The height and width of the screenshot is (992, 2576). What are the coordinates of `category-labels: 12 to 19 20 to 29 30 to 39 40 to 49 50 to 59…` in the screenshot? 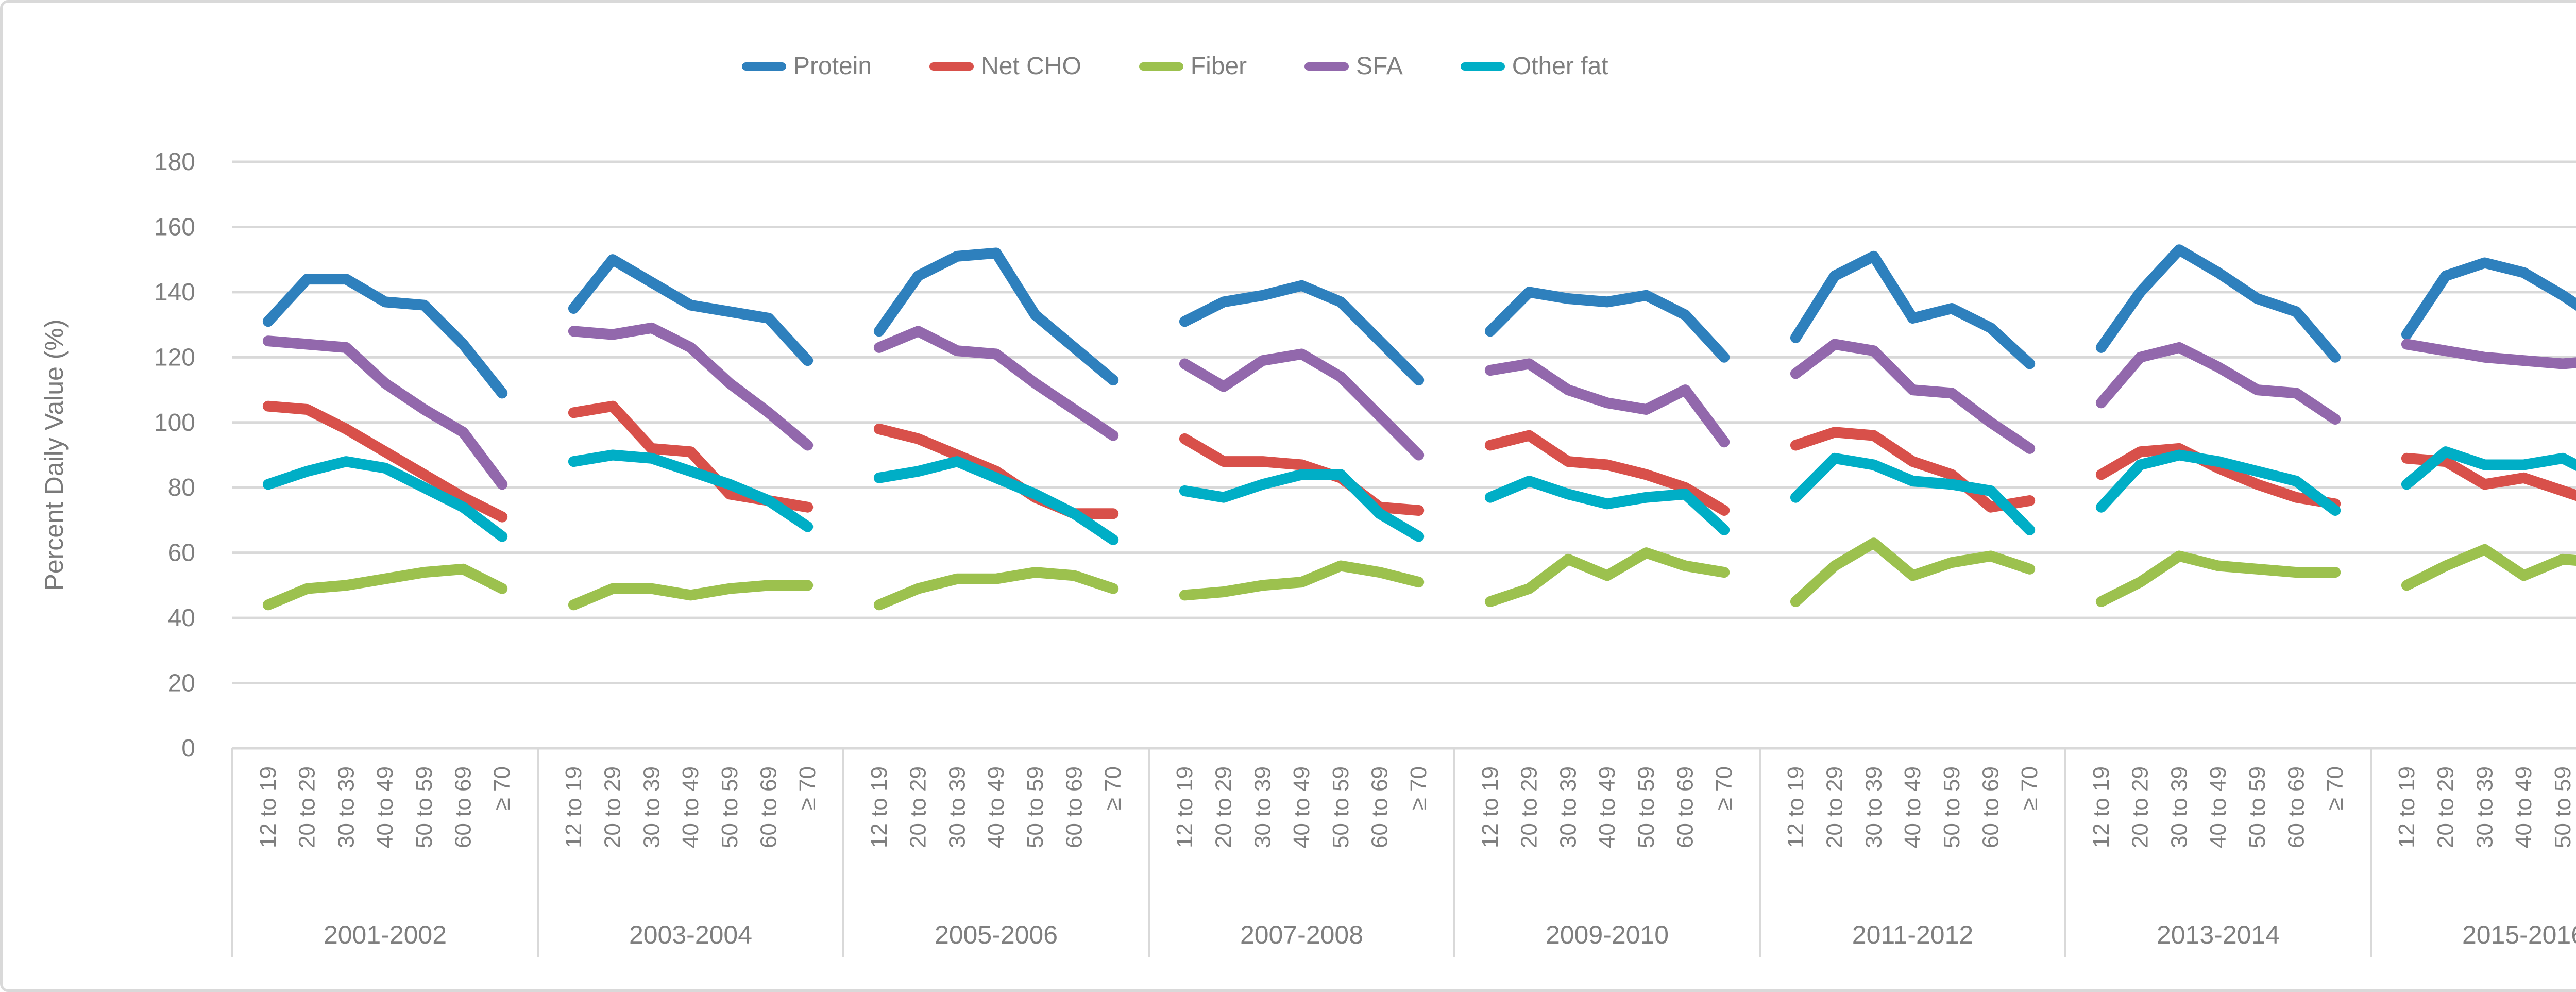 It's located at (1415, 807).